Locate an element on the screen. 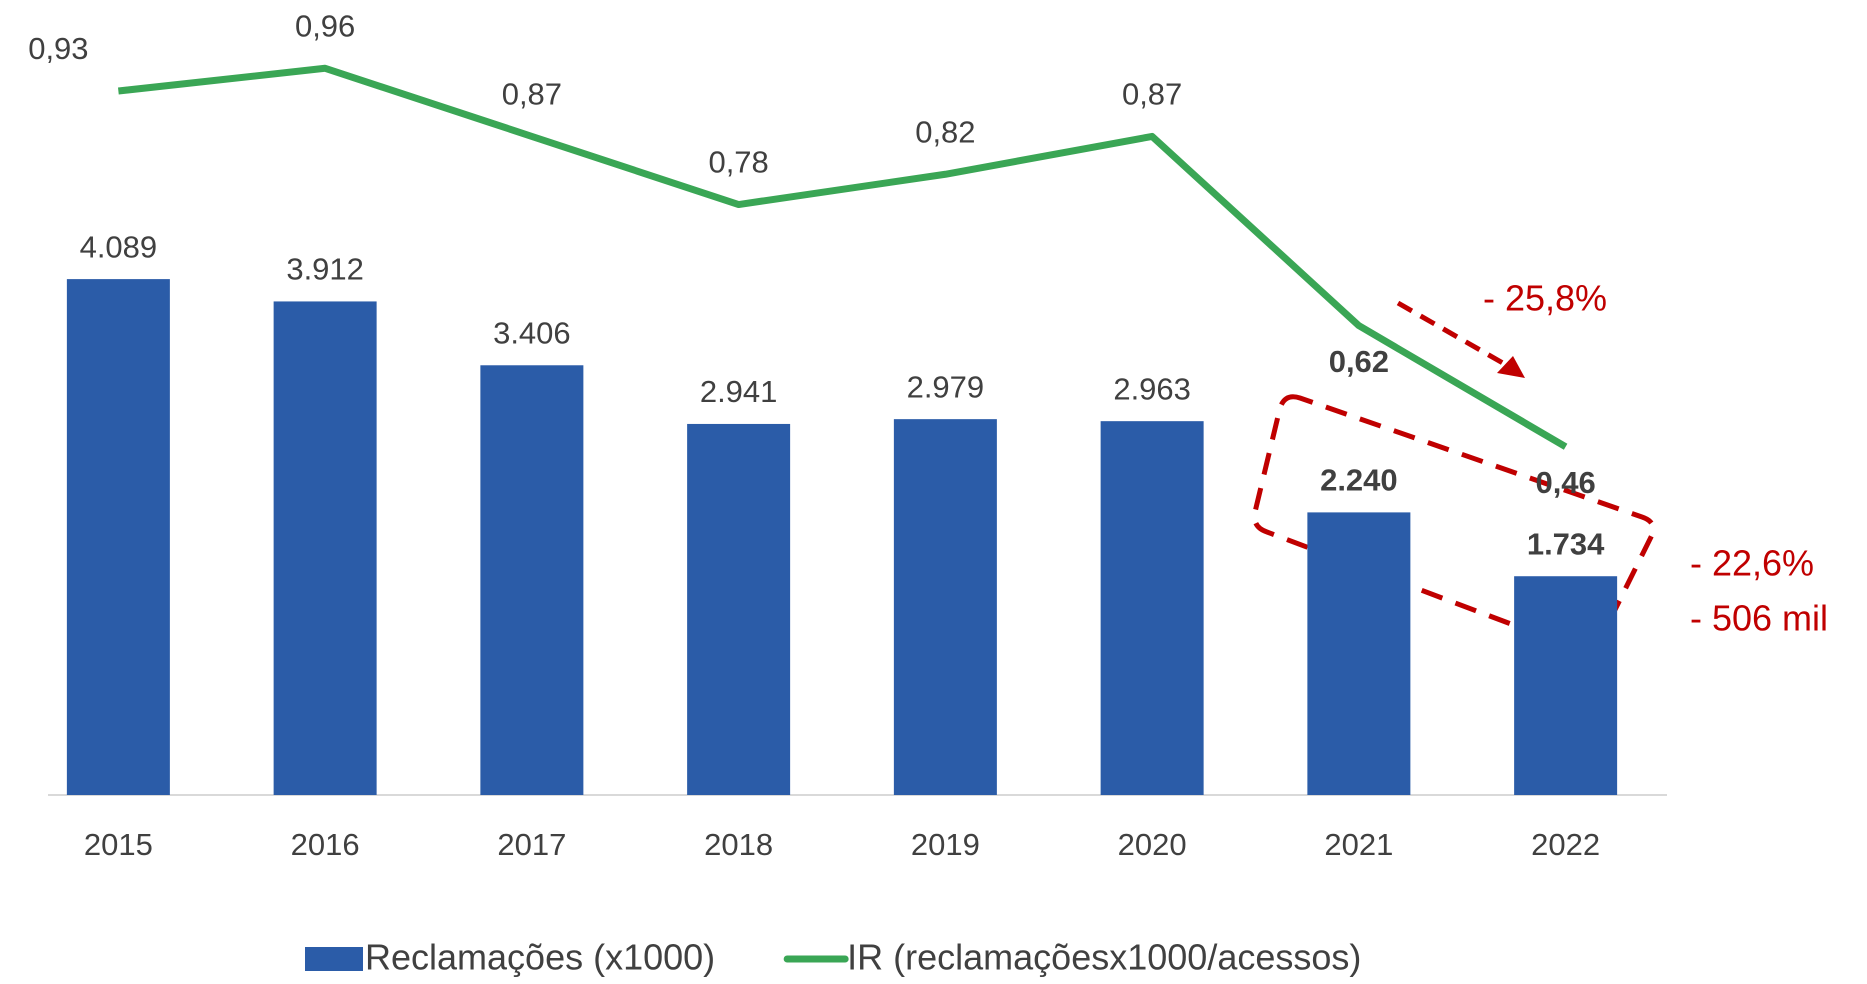 The height and width of the screenshot is (984, 1867). annotation: - 25,8% is located at coordinates (1545, 298).